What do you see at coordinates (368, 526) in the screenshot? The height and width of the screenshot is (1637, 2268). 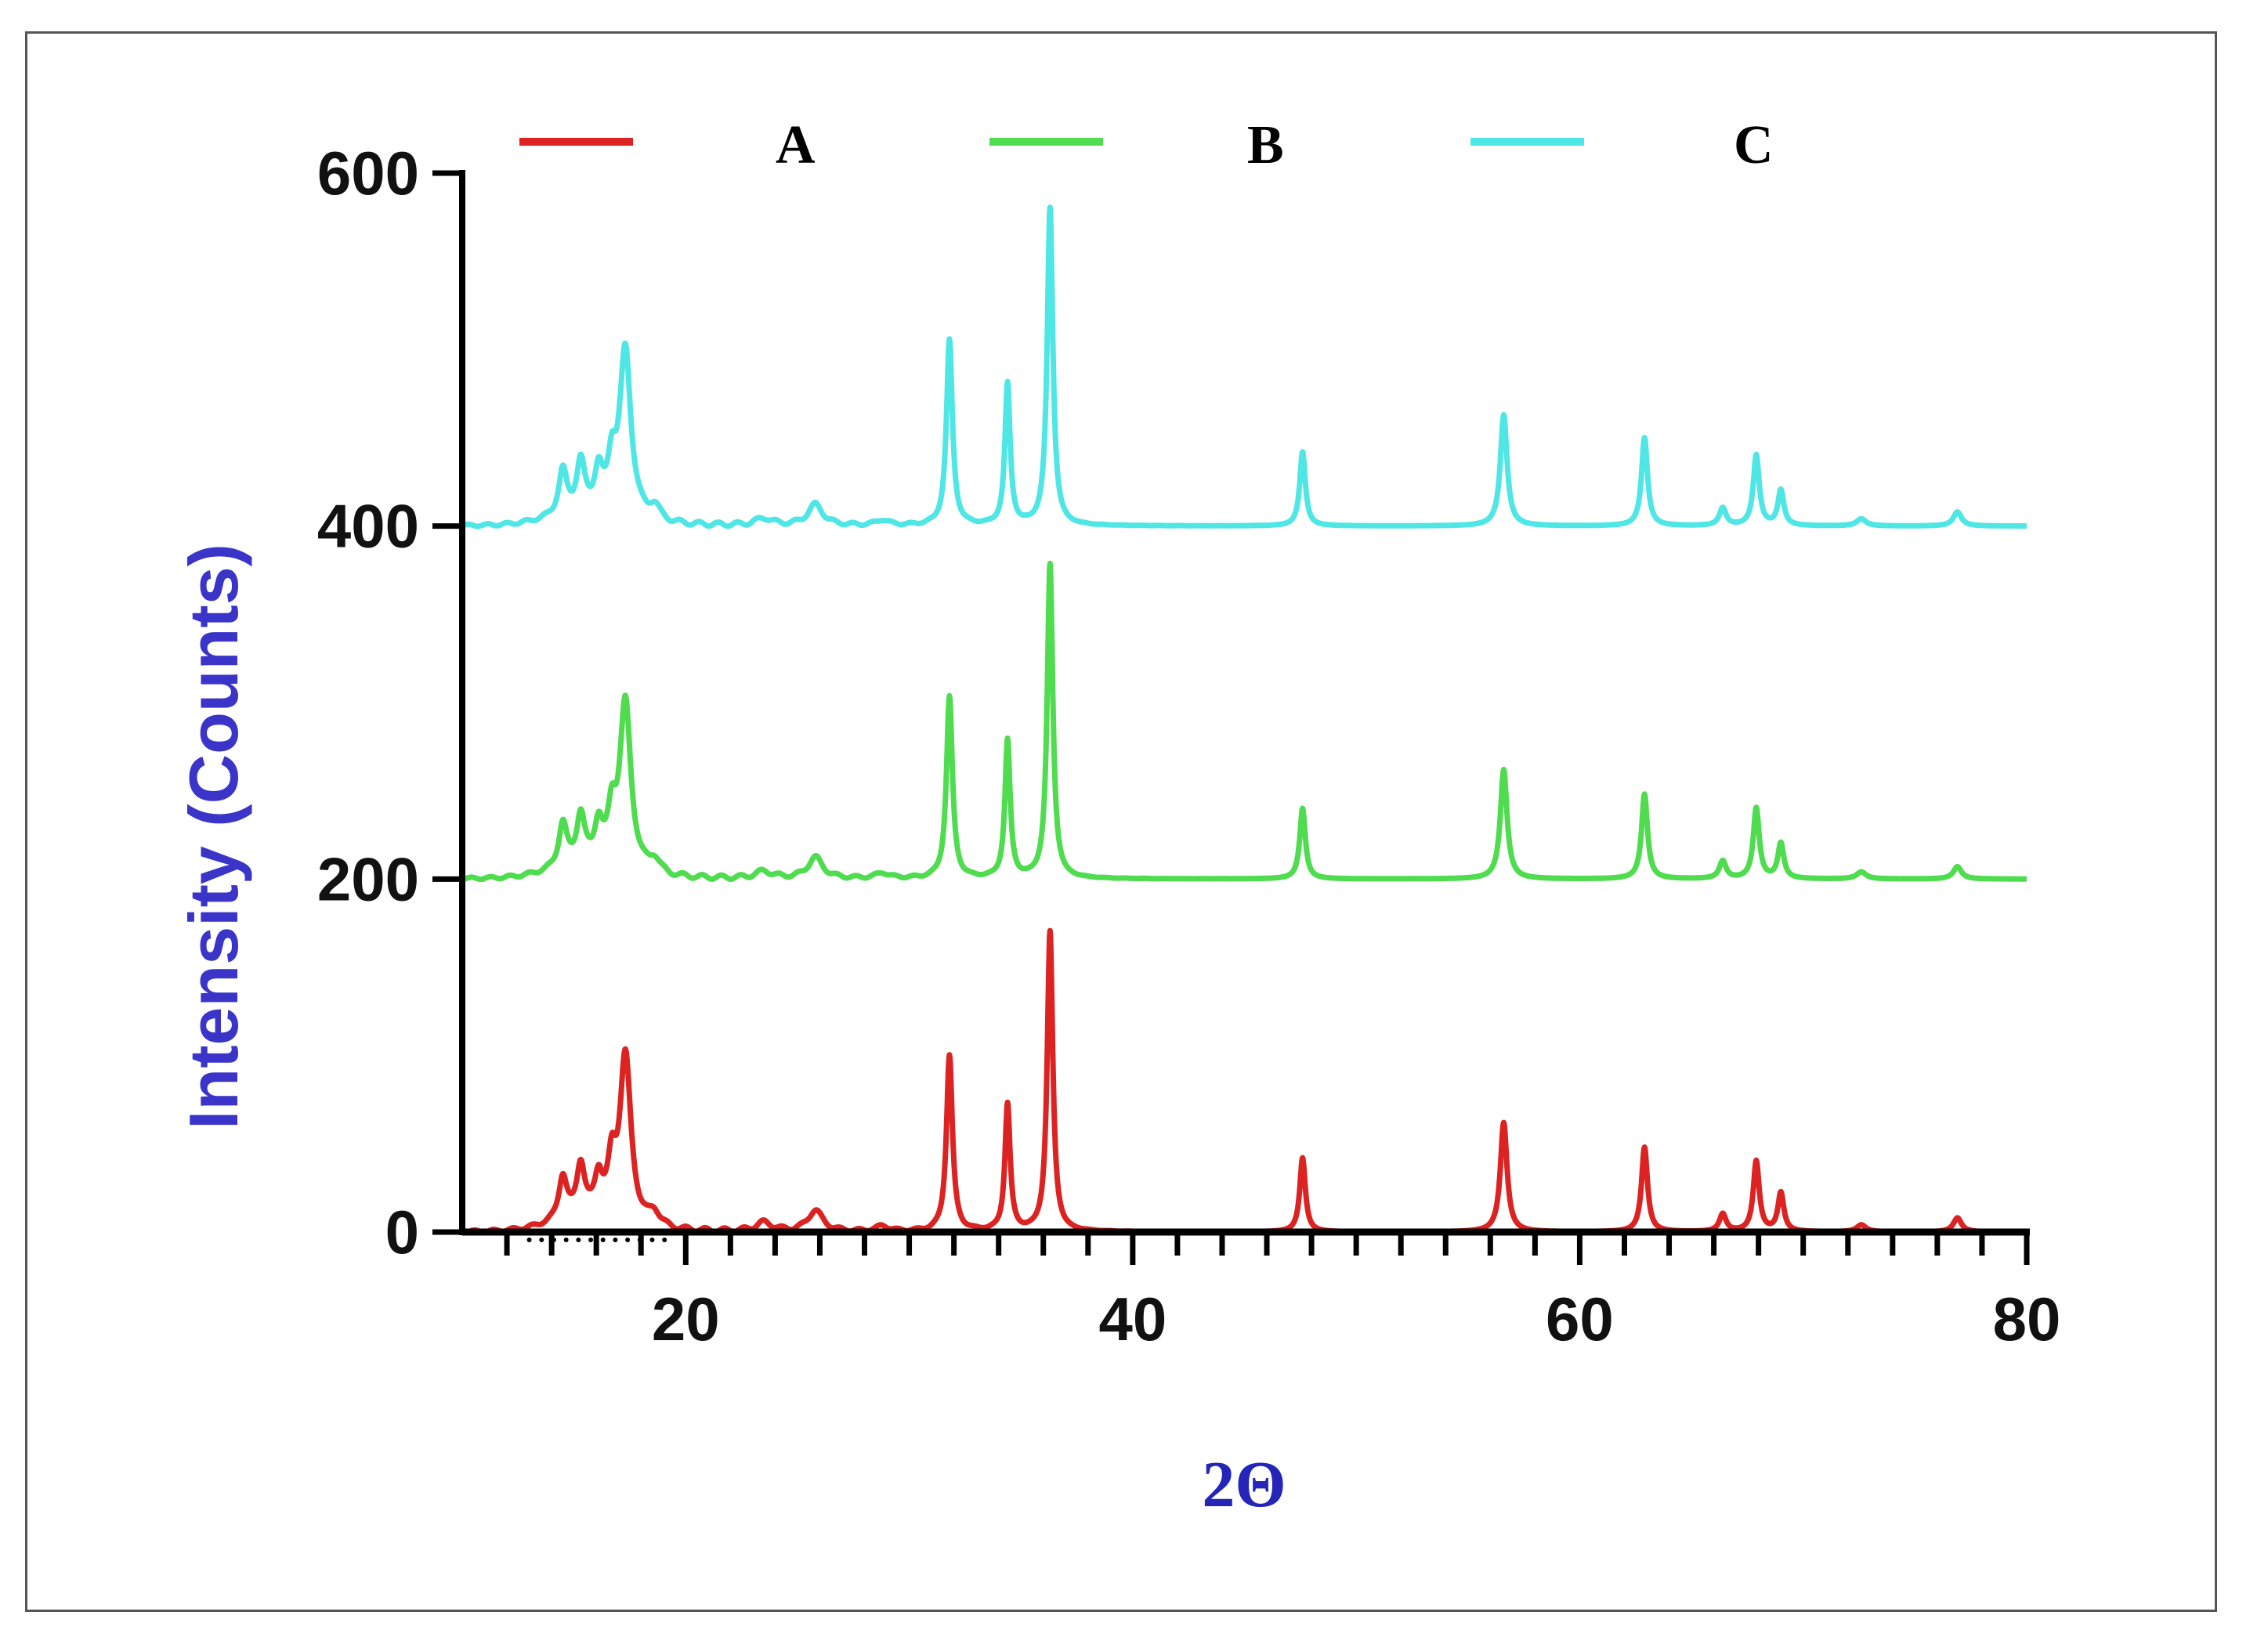 I see `y-tick-label: 400` at bounding box center [368, 526].